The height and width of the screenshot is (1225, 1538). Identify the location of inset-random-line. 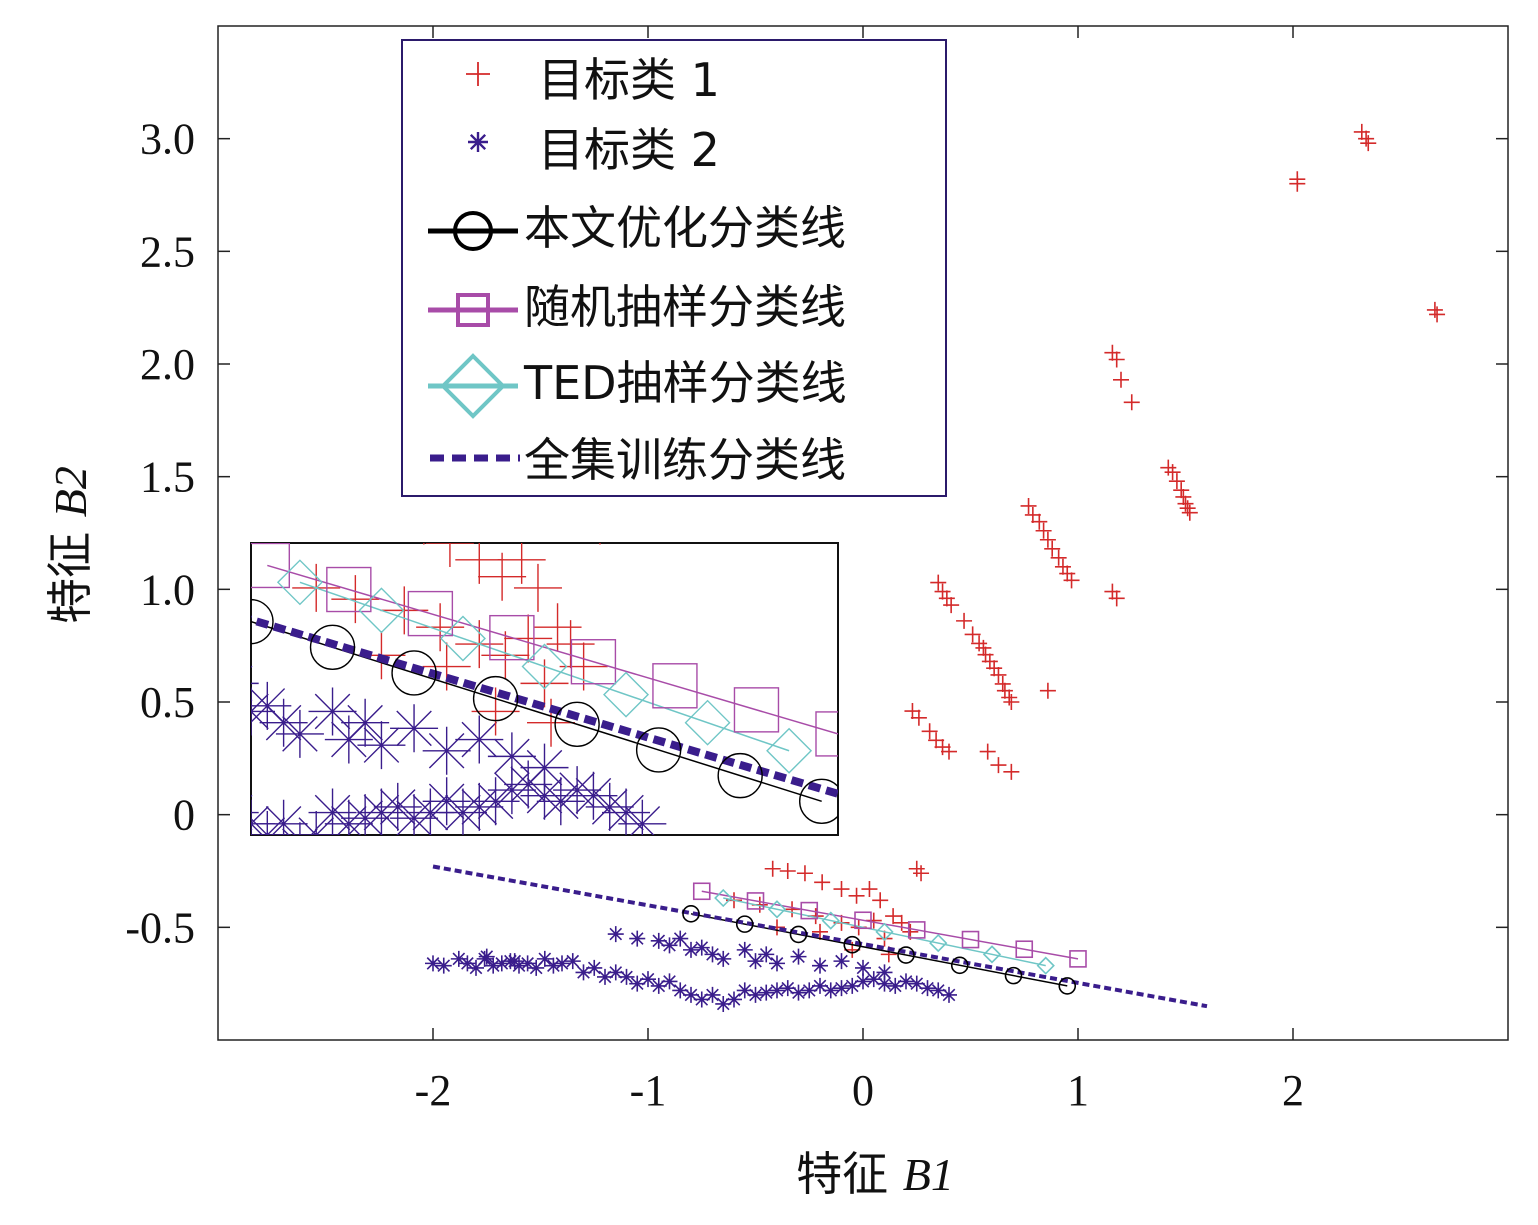
(552, 649).